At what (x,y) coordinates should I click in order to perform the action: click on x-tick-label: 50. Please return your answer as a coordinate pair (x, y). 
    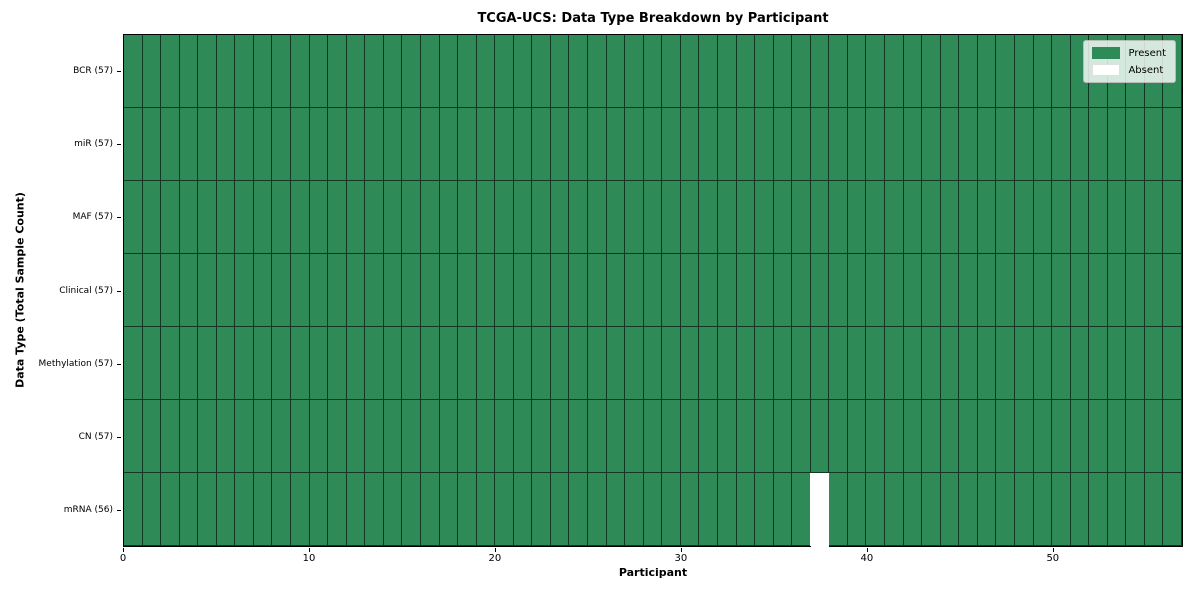
    Looking at the image, I should click on (1053, 558).